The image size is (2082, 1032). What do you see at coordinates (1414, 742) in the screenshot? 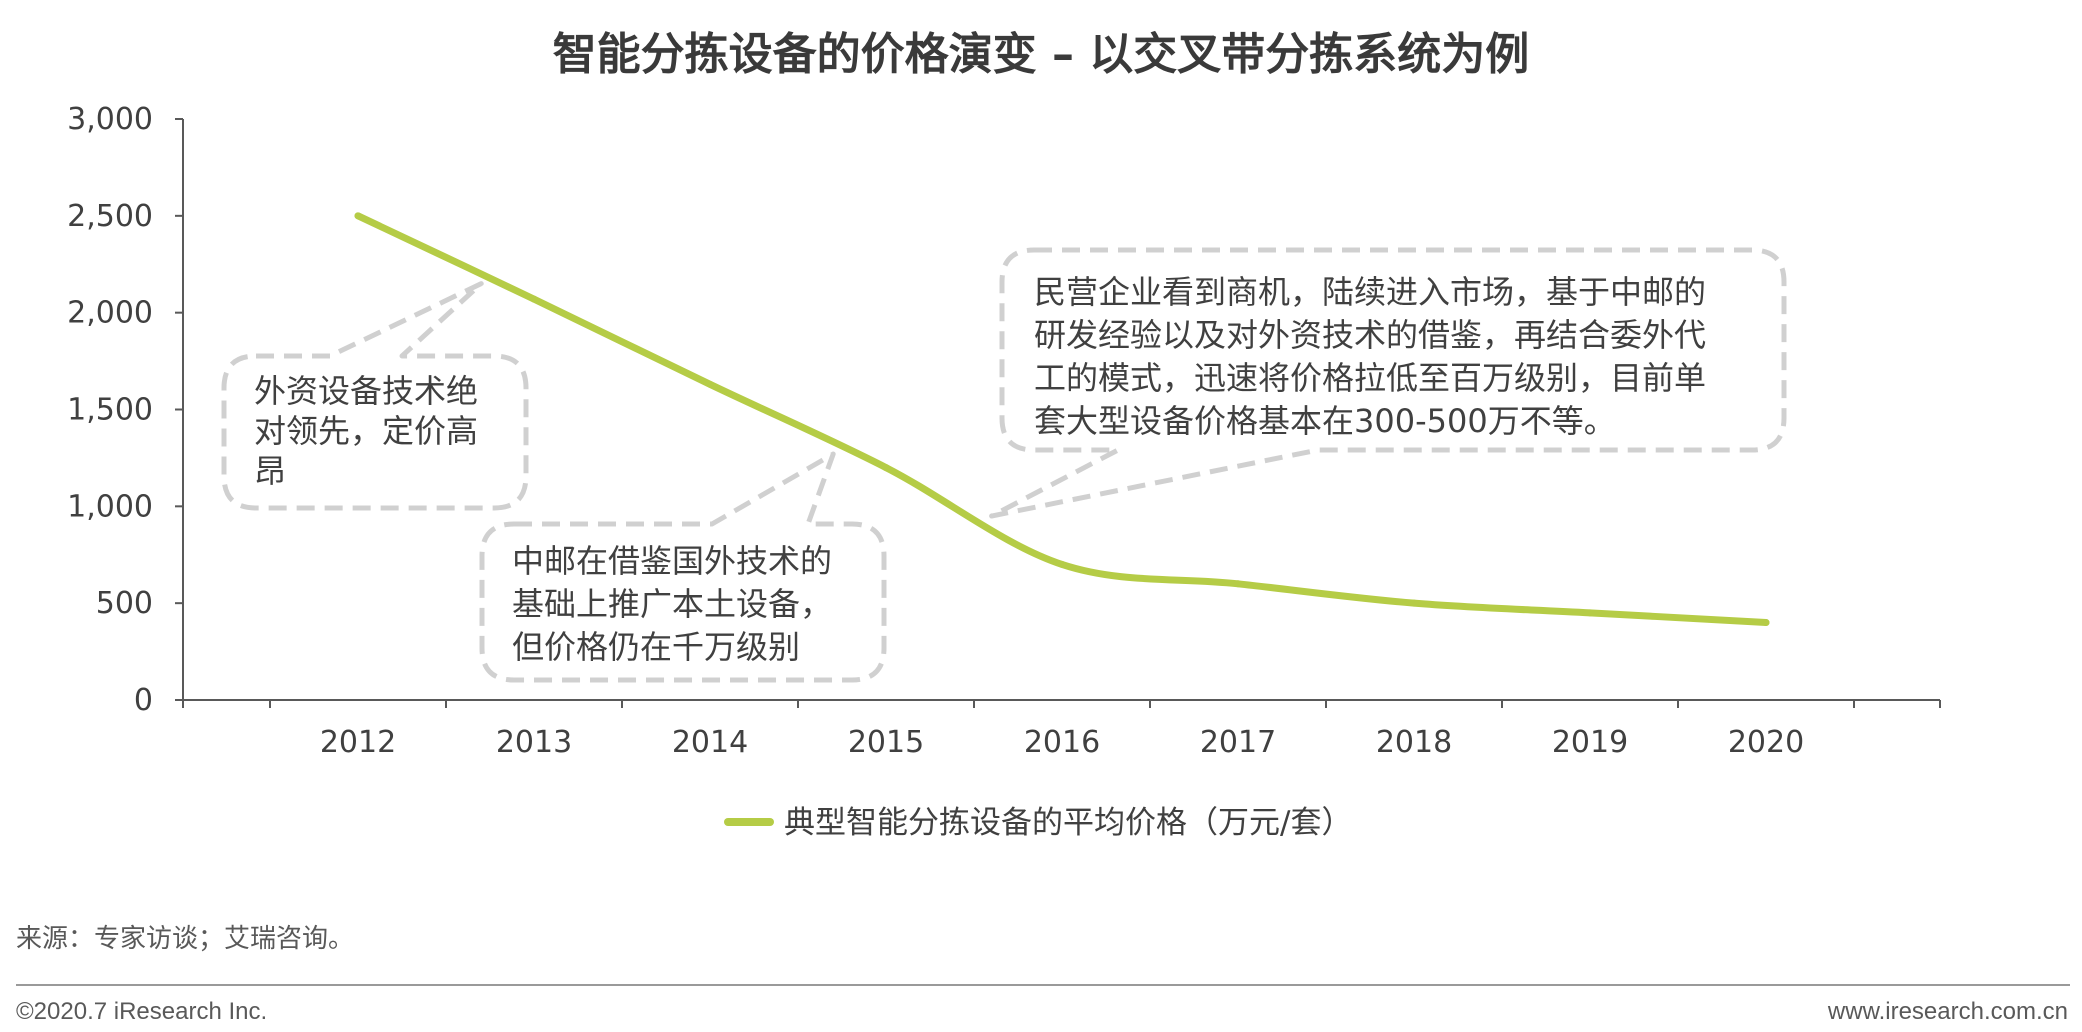
I see `x-tick-label: 2018` at bounding box center [1414, 742].